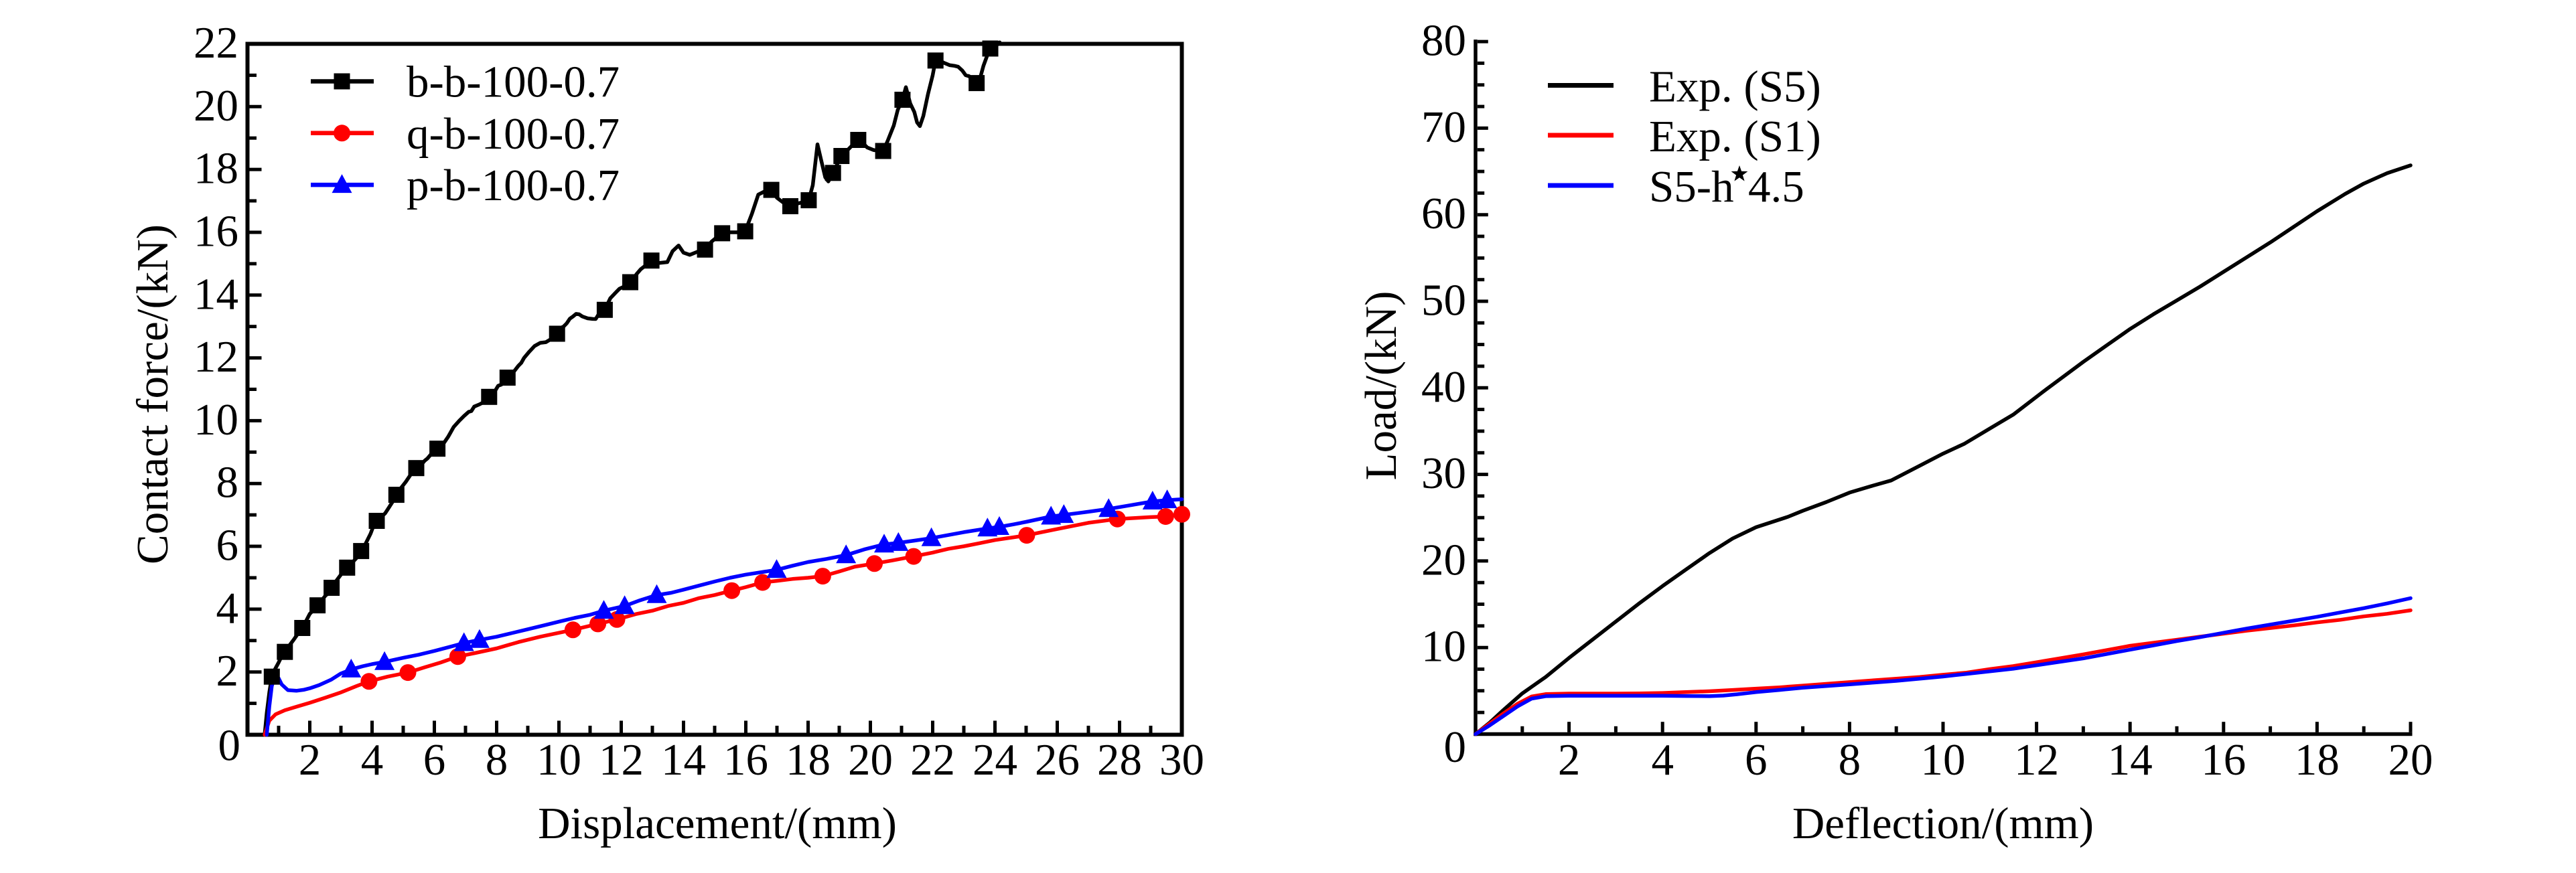 This screenshot has width=2576, height=873. Describe the element at coordinates (1443, 387) in the screenshot. I see `svg-text: 40` at that location.